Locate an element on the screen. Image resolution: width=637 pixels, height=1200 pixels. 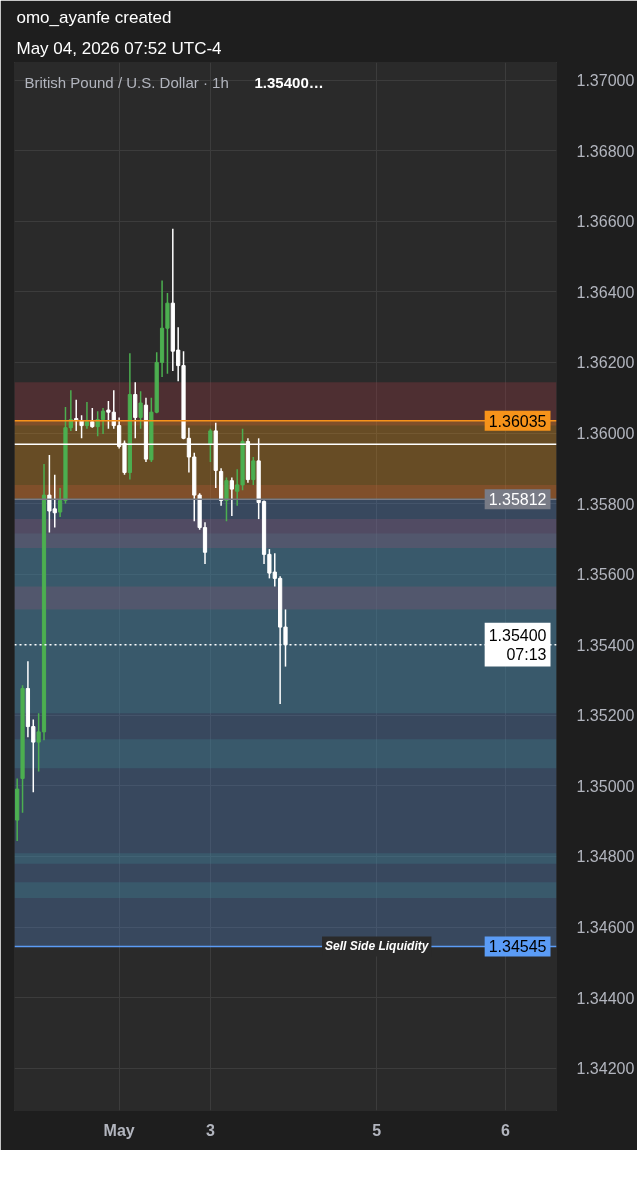
y-tick-label: 1.34400 is located at coordinates (605, 998).